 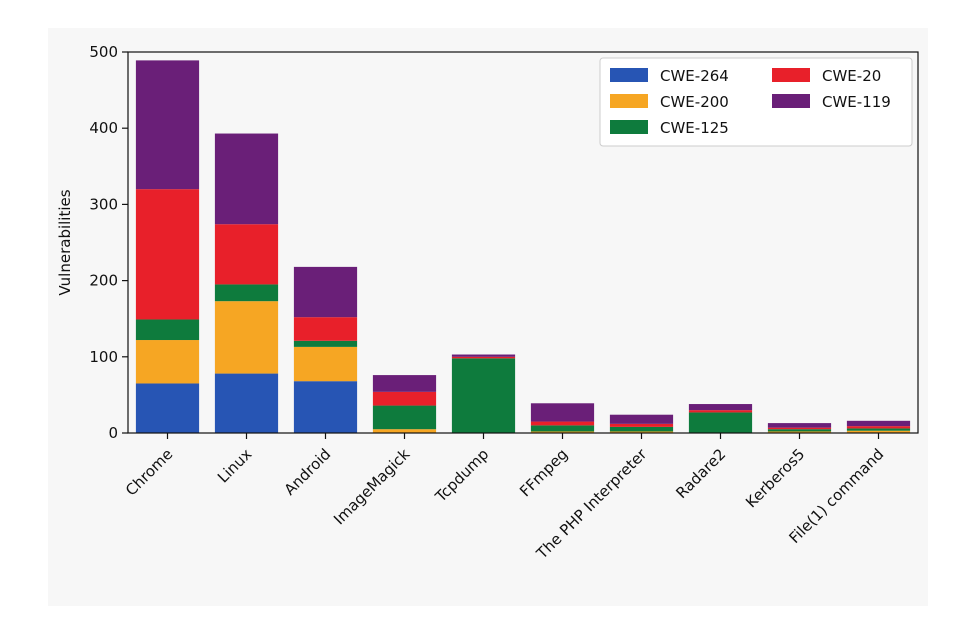 What do you see at coordinates (700, 473) in the screenshot?
I see `category-label: Radare2` at bounding box center [700, 473].